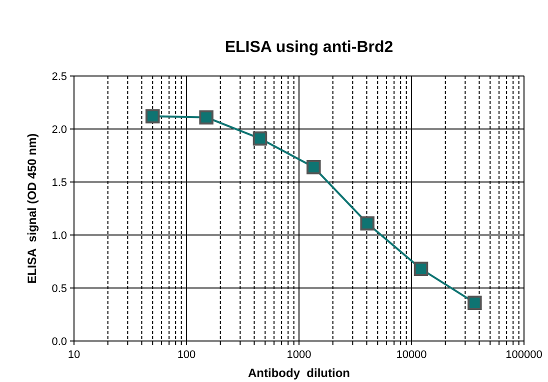 This screenshot has width=548, height=382. What do you see at coordinates (59, 236) in the screenshot?
I see `y-tick-label: 1.0` at bounding box center [59, 236].